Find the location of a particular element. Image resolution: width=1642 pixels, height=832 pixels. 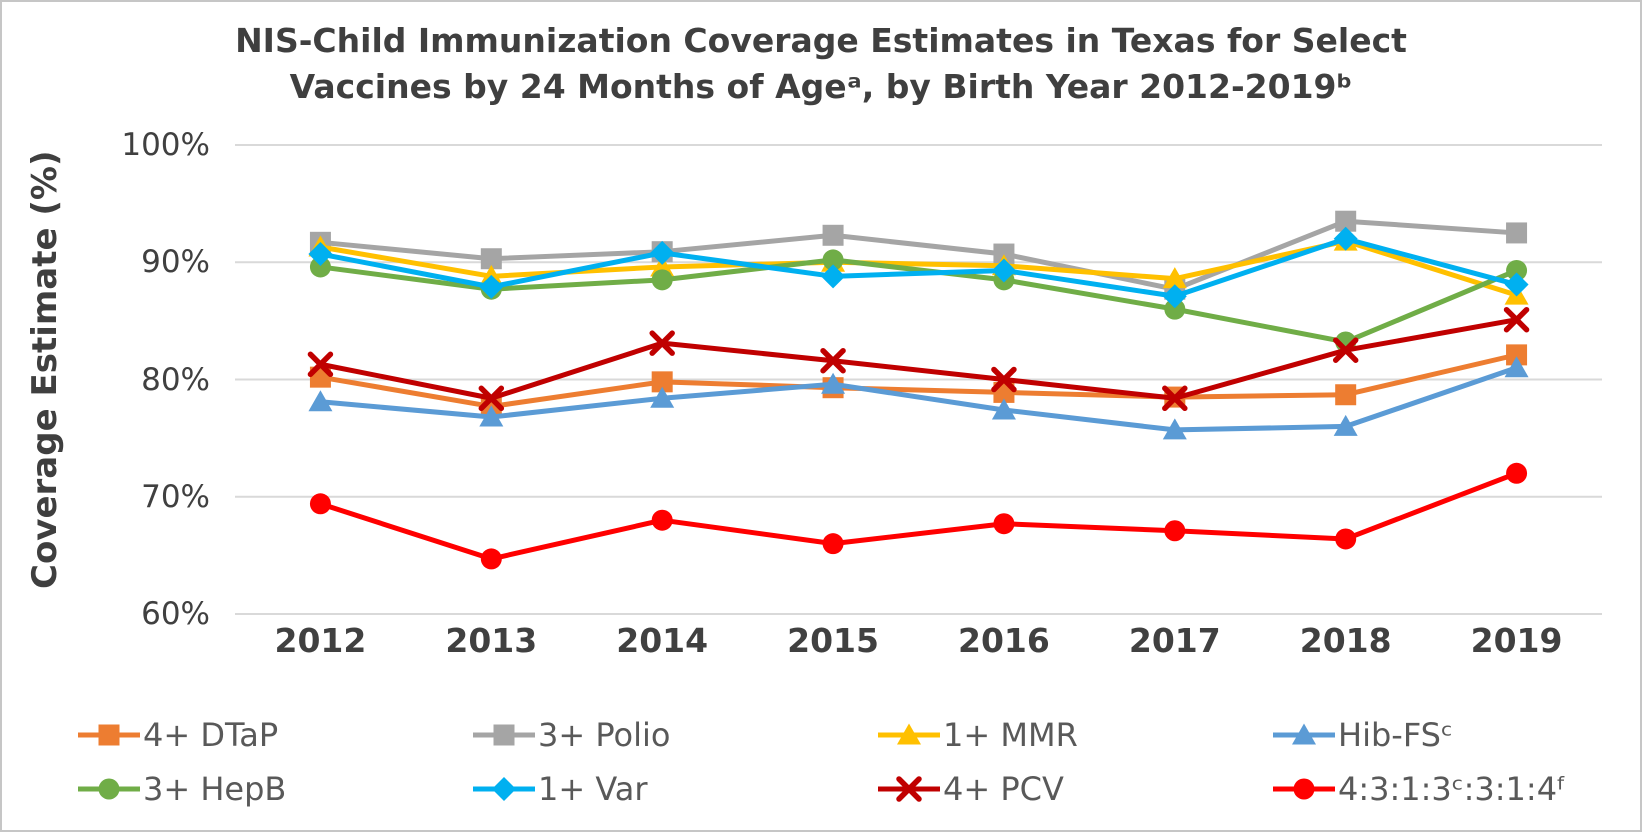

legend-item-4-dtap: 4+ DTaP is located at coordinates (177, 735).